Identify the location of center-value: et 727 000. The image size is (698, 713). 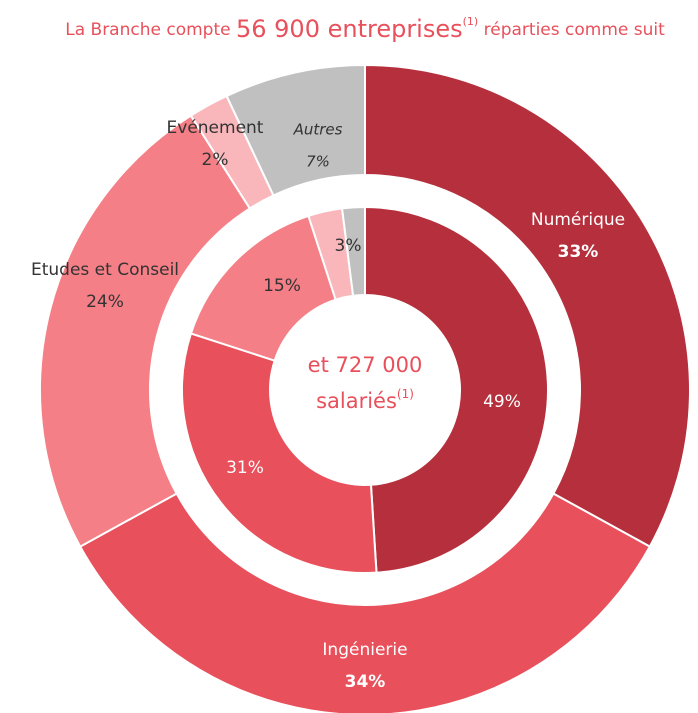
(365, 365).